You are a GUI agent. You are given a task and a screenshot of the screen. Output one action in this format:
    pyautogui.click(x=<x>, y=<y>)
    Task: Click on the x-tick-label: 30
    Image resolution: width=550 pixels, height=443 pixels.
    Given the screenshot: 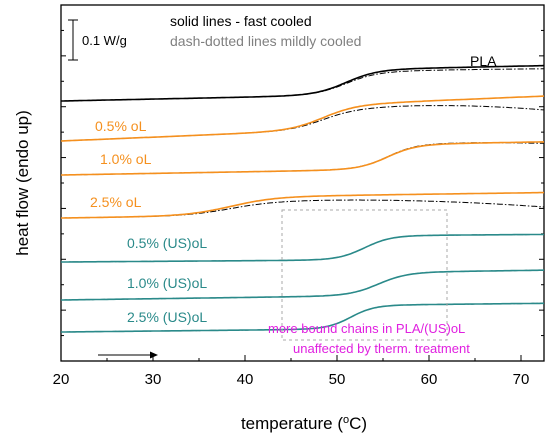 What is the action you would take?
    pyautogui.click(x=153, y=379)
    